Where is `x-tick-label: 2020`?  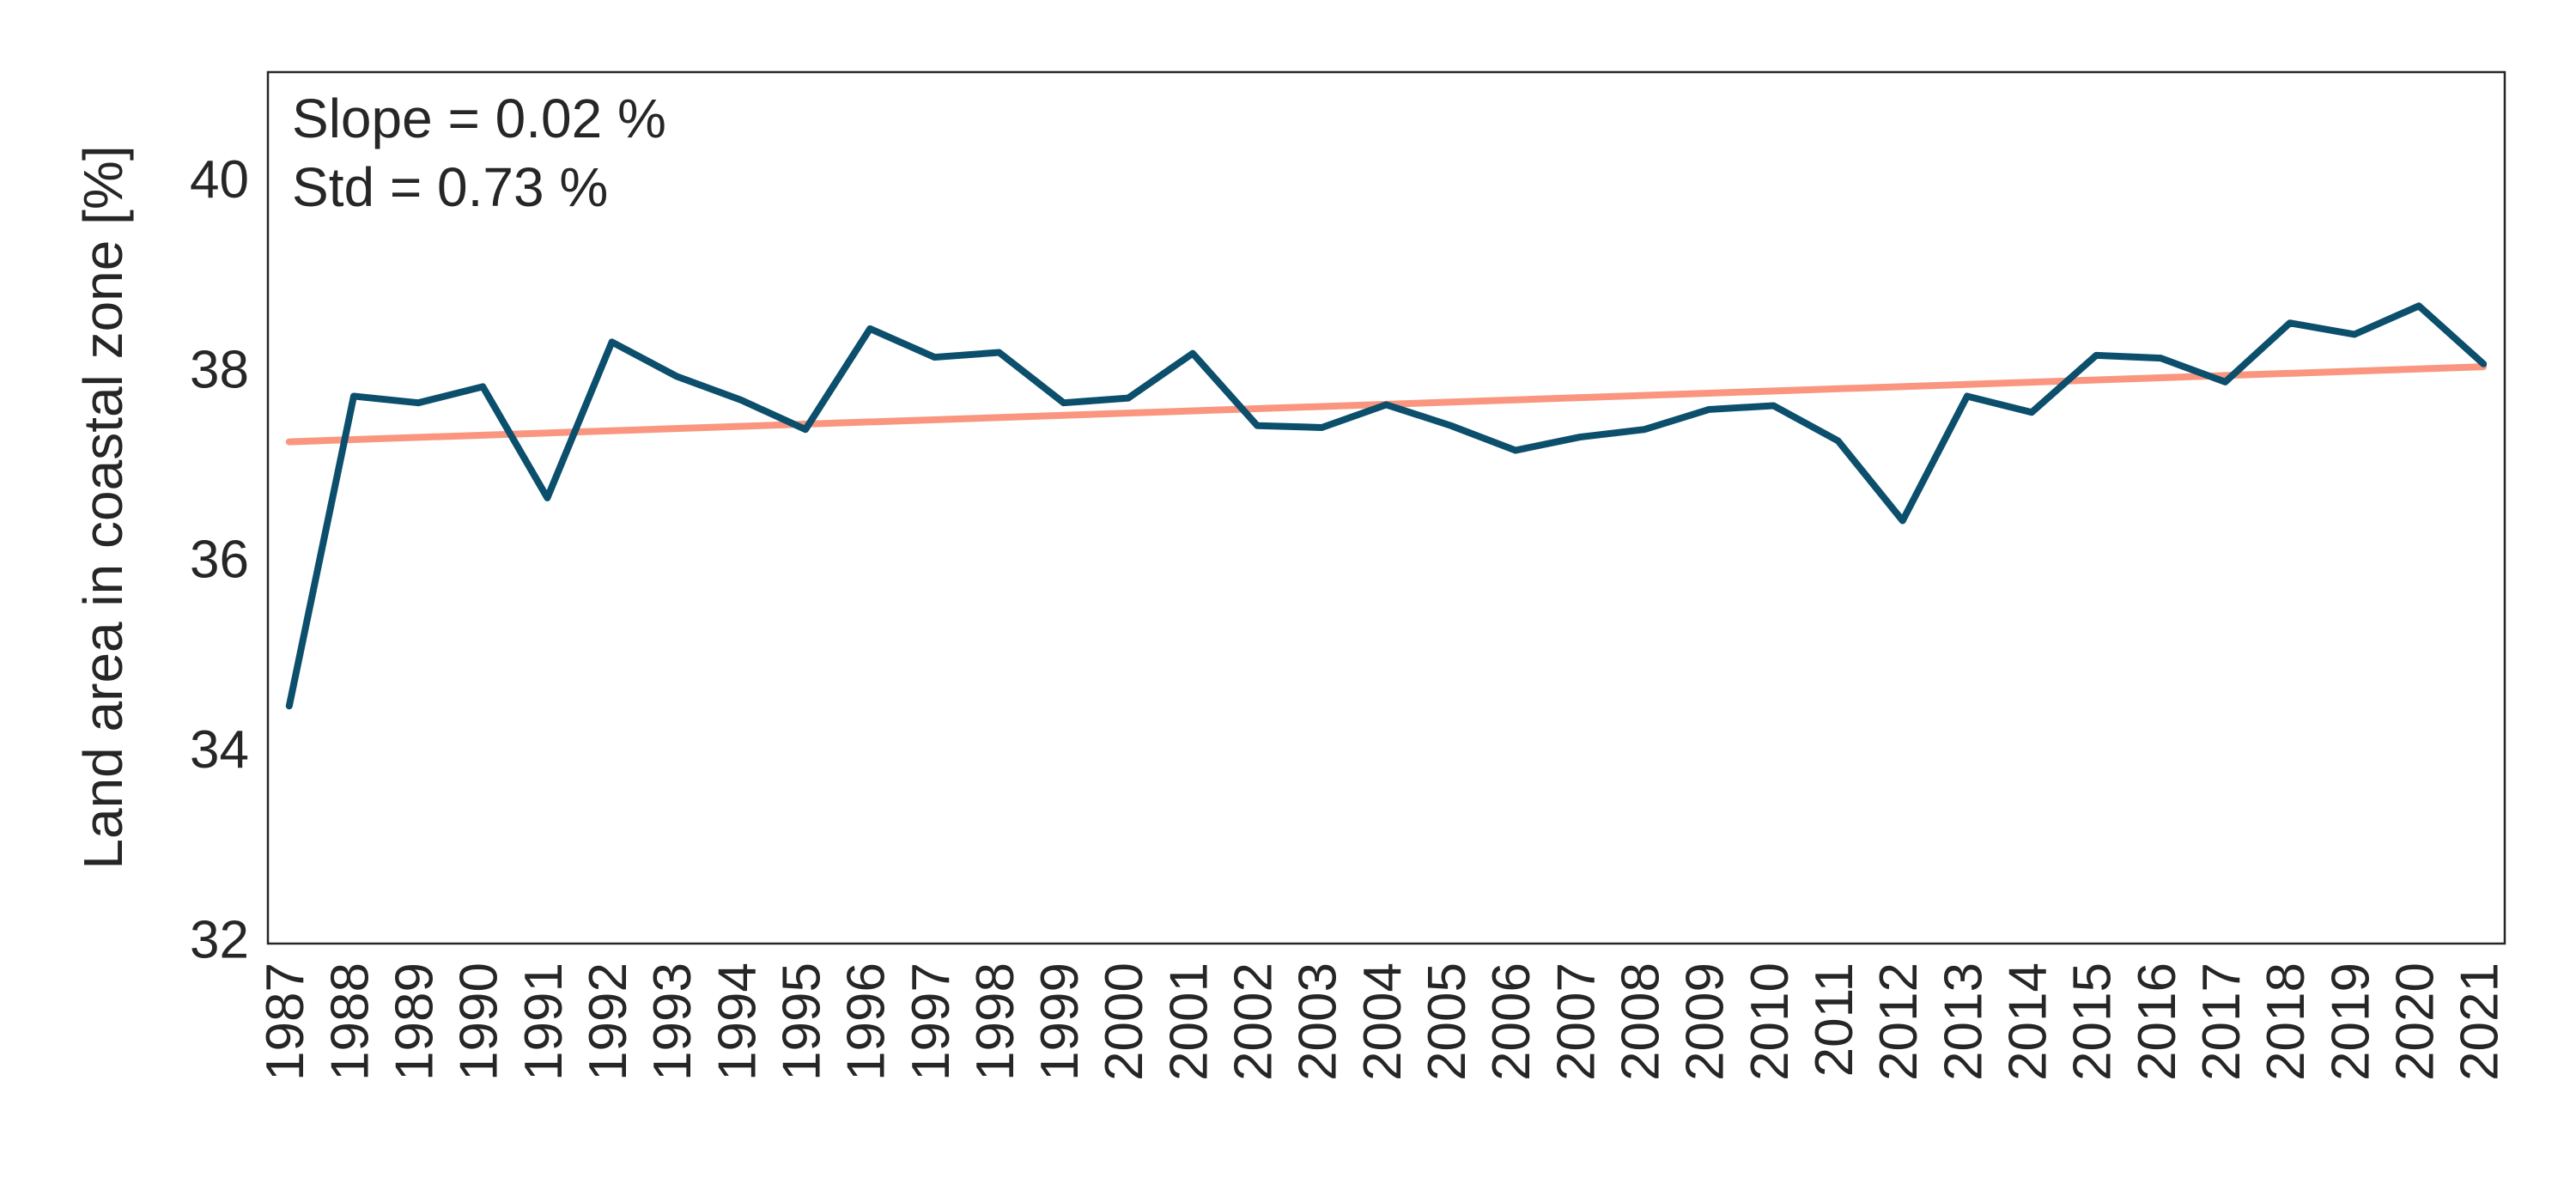 x-tick-label: 2020 is located at coordinates (2415, 1022).